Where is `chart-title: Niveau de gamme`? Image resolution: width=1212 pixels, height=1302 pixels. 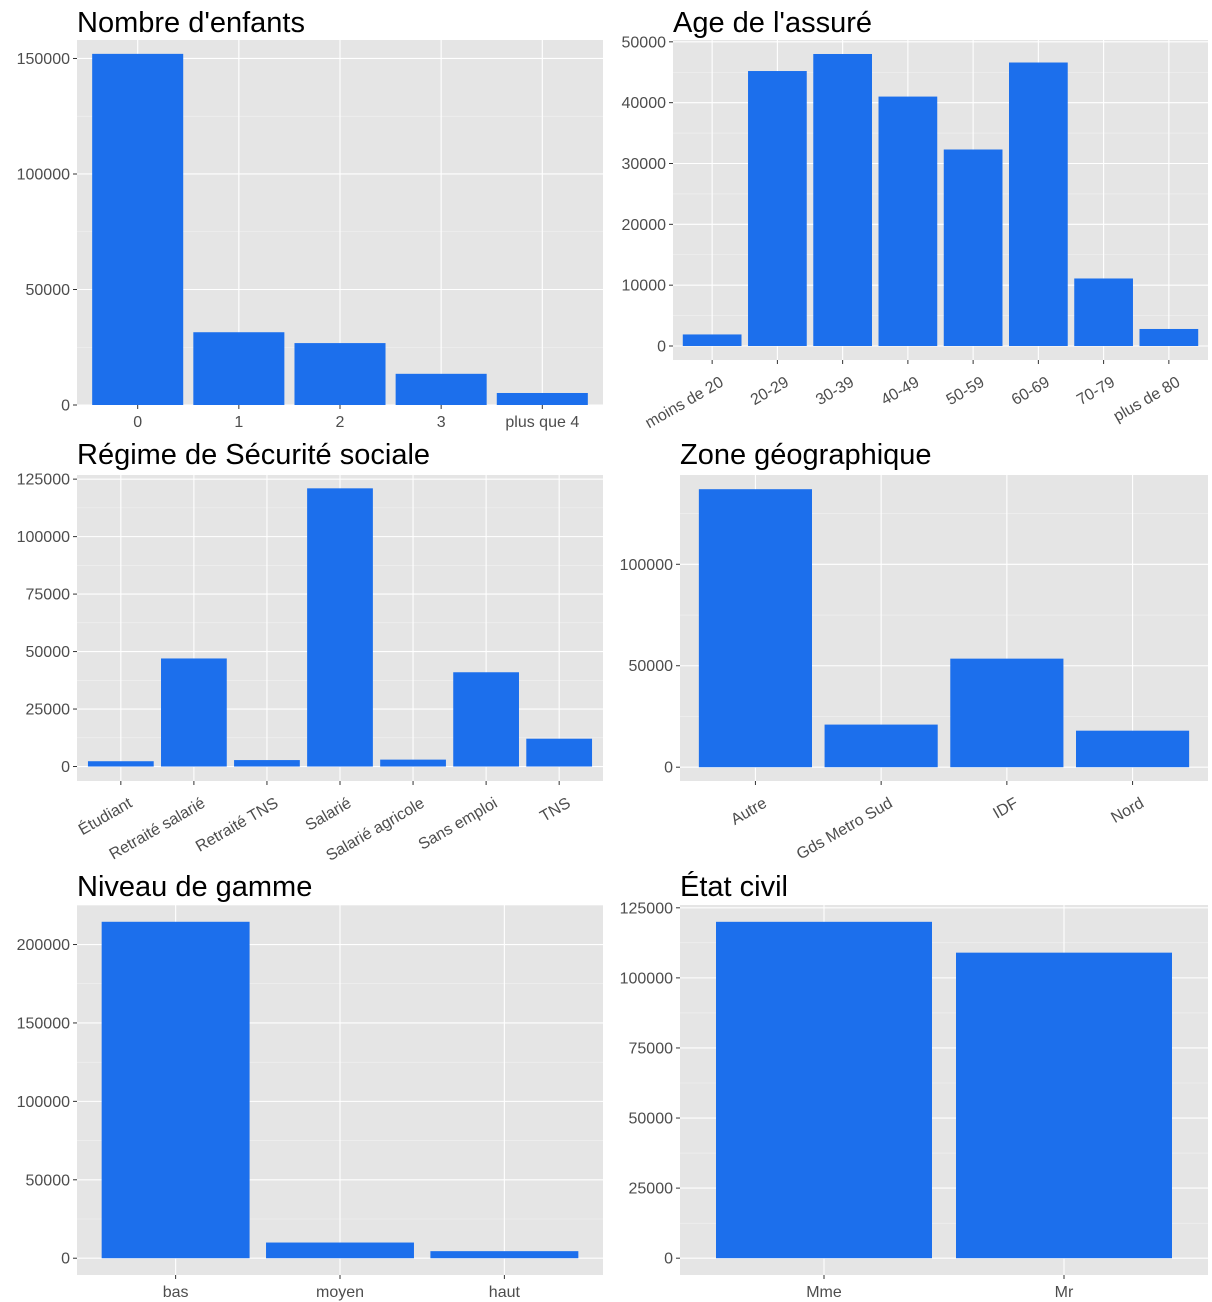 chart-title: Niveau de gamme is located at coordinates (194, 887).